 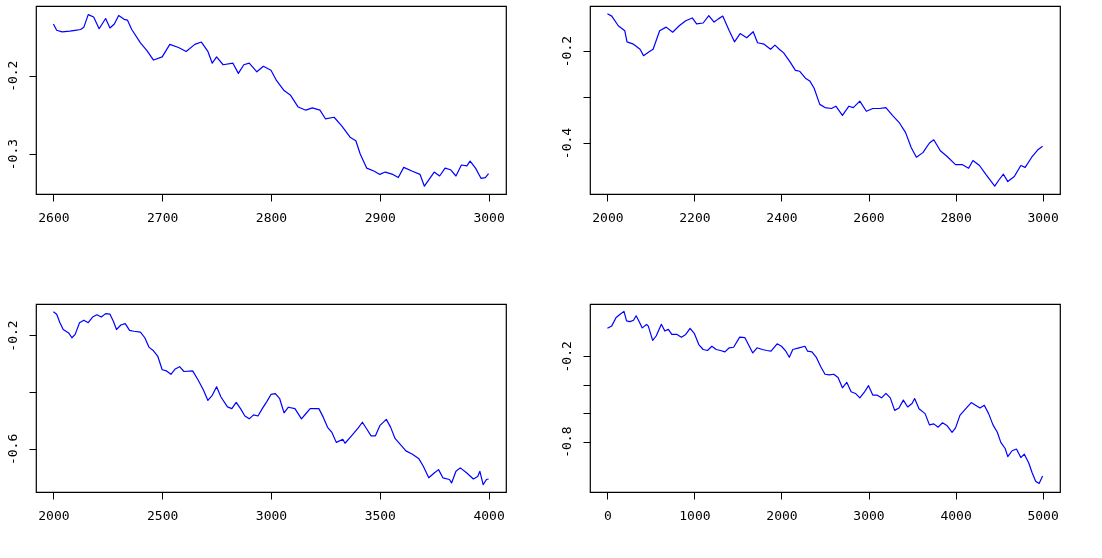 I want to click on x-tick-label: 2200, so click(x=695, y=217).